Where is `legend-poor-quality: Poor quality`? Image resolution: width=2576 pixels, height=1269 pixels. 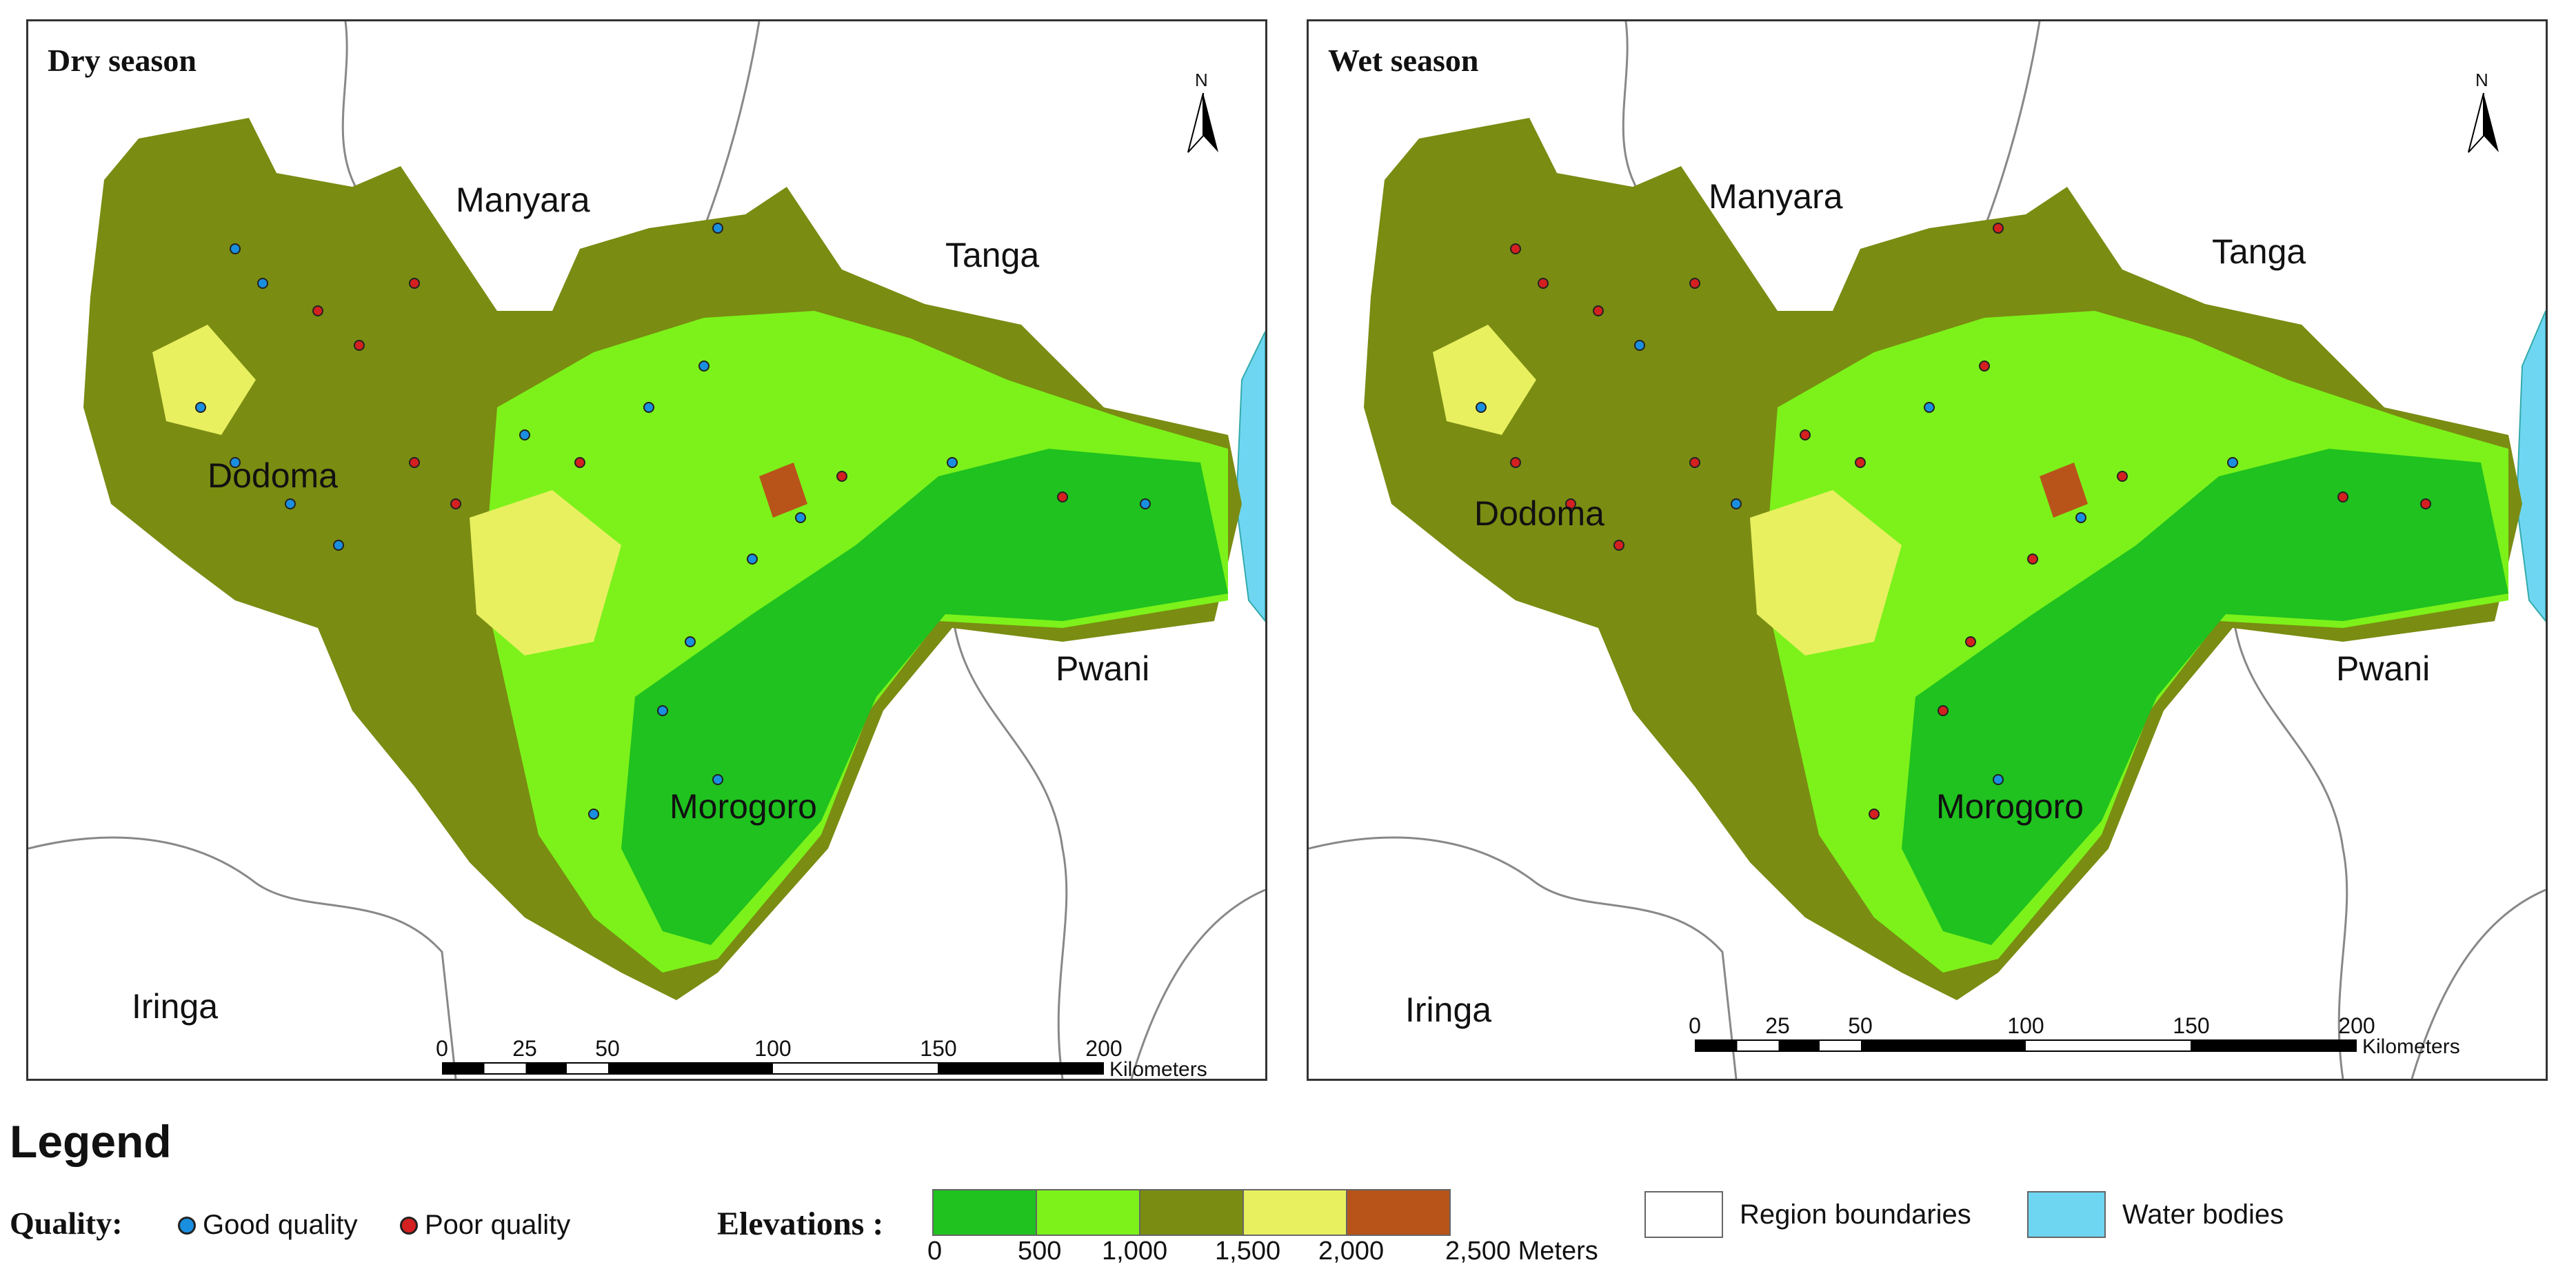 legend-poor-quality: Poor quality is located at coordinates (485, 1225).